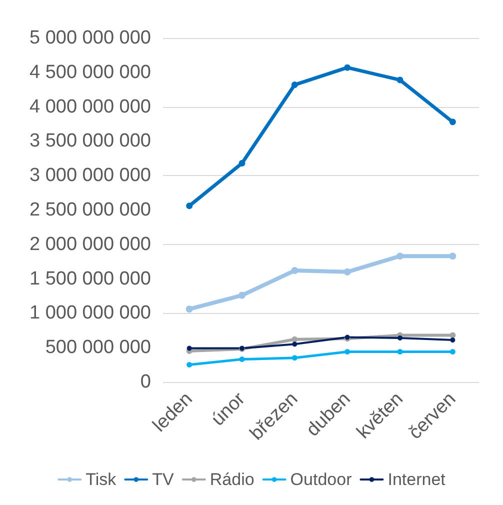 The height and width of the screenshot is (505, 503). I want to click on y-tick-label: 3 500 000 000, so click(90, 141).